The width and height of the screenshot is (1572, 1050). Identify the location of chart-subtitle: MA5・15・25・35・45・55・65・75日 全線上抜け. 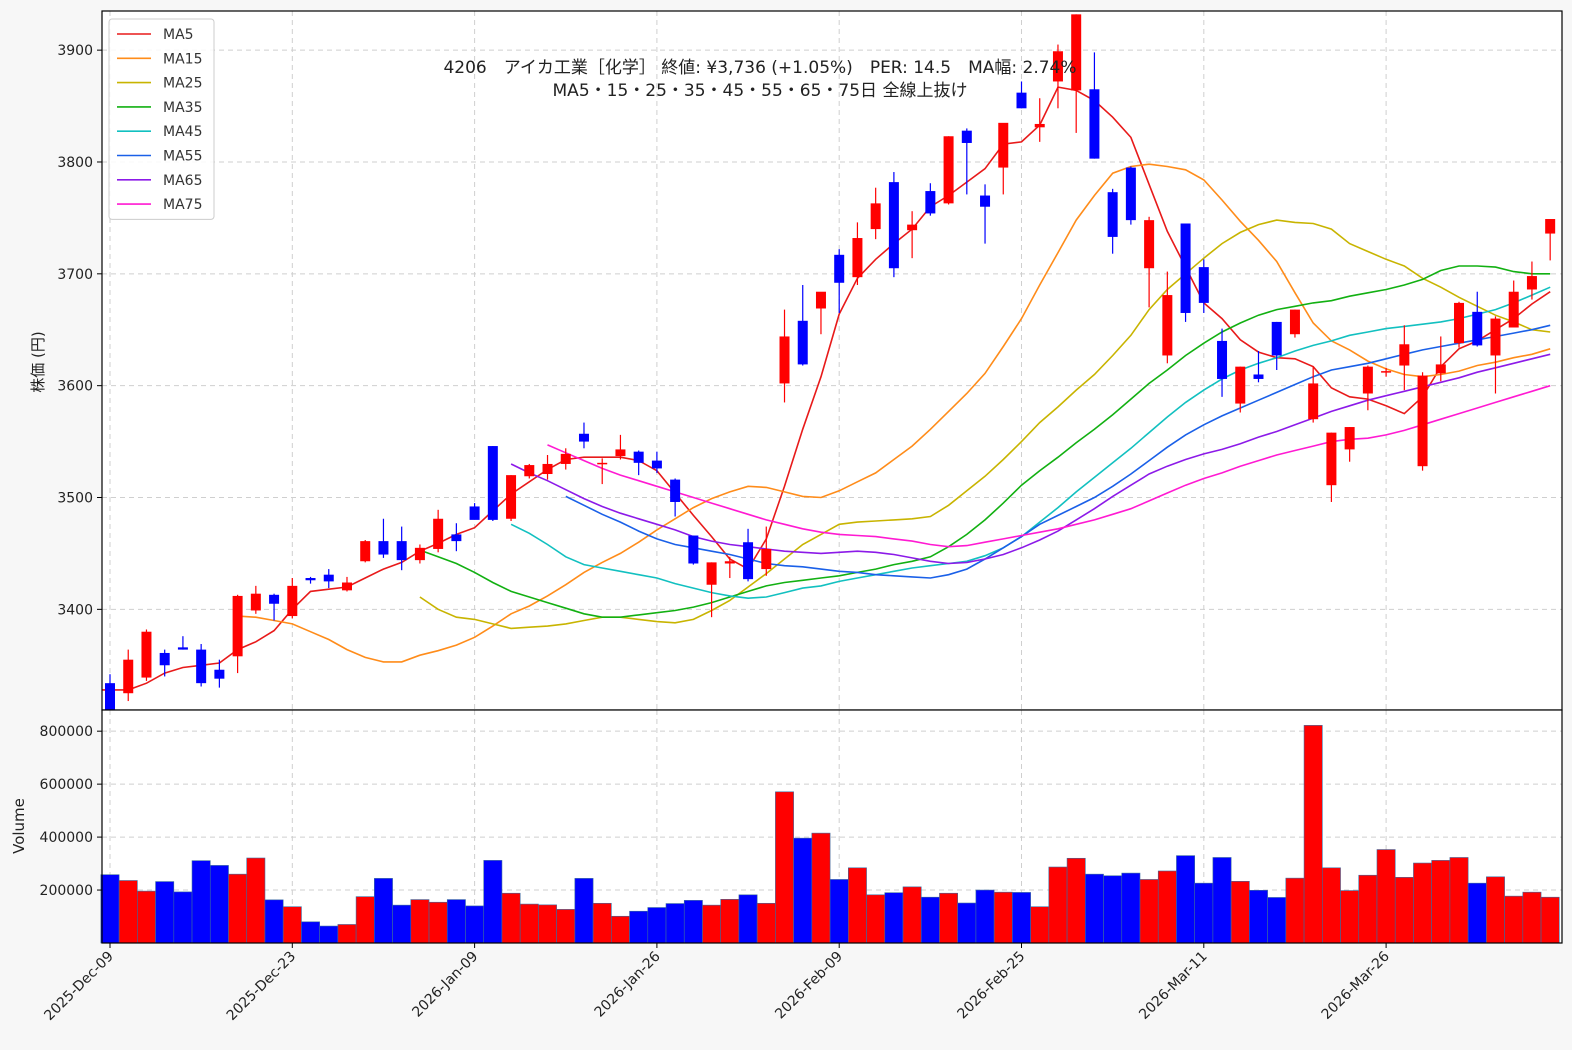
(760, 91).